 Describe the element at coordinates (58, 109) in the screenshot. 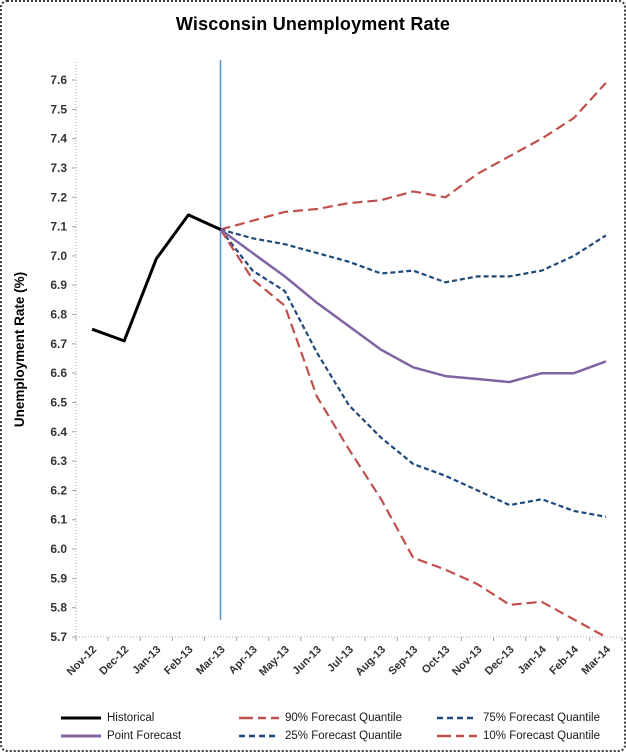

I see `y-tick-label: 7.5` at that location.